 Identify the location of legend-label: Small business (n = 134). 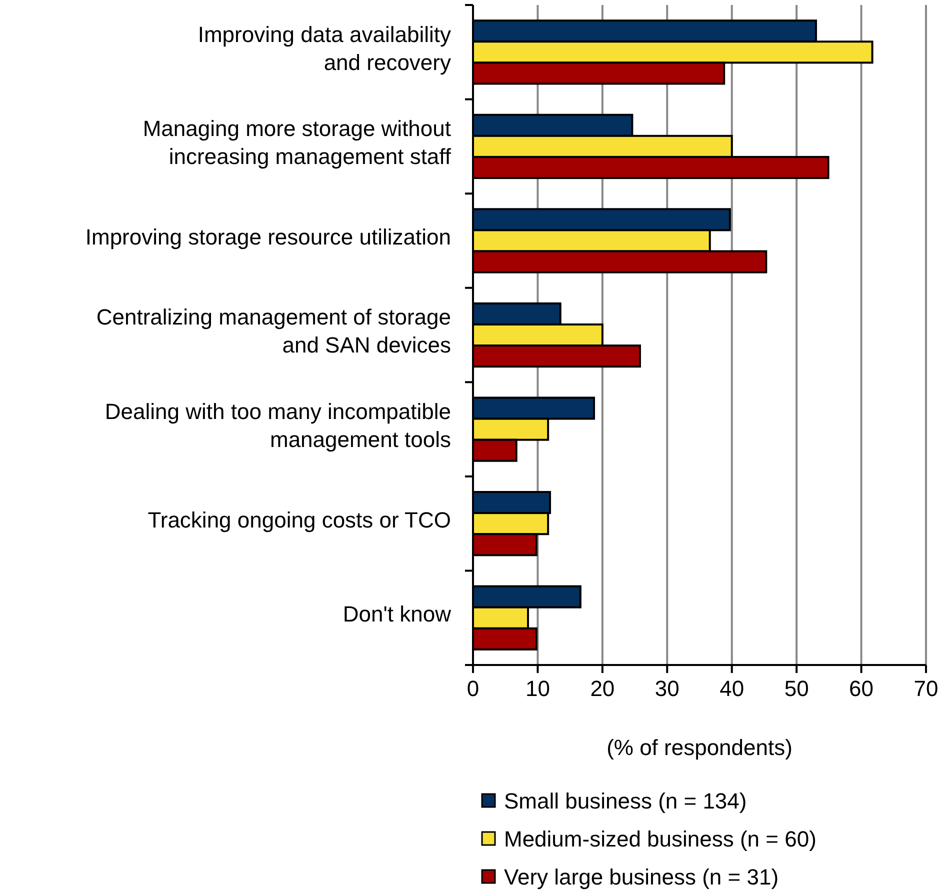
(625, 801).